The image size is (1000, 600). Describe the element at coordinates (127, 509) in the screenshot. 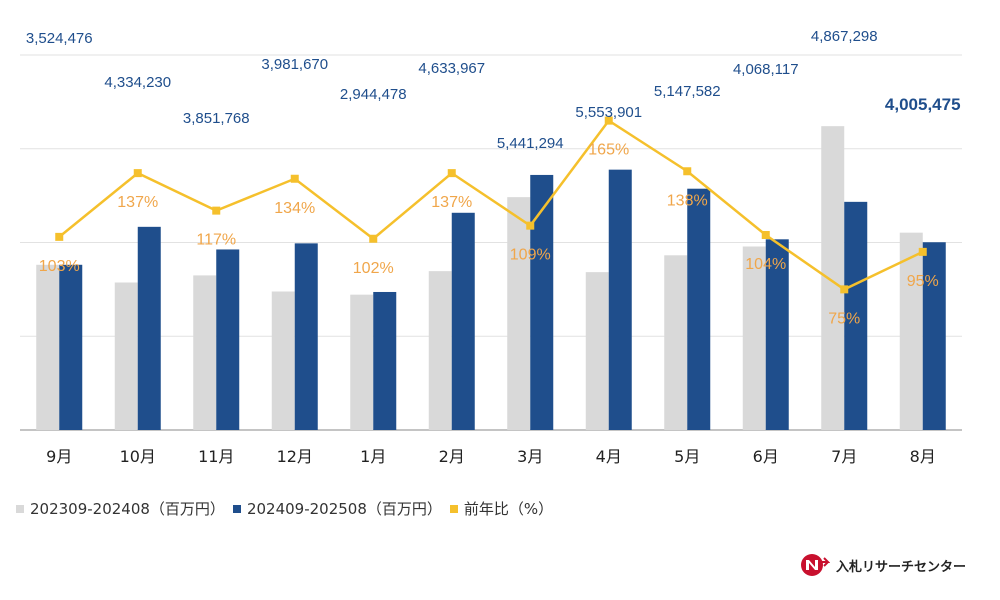

I see `legend-label-prev: 202309-202408（百万円）` at that location.